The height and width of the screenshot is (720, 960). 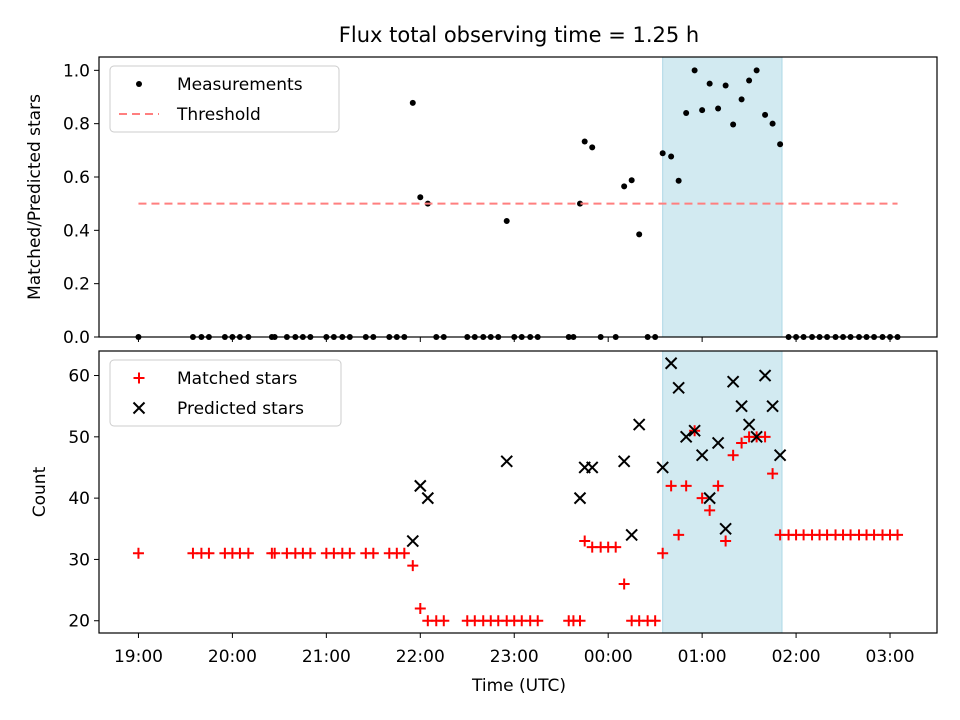 I want to click on y-tick-label: 0.0, so click(x=76, y=338).